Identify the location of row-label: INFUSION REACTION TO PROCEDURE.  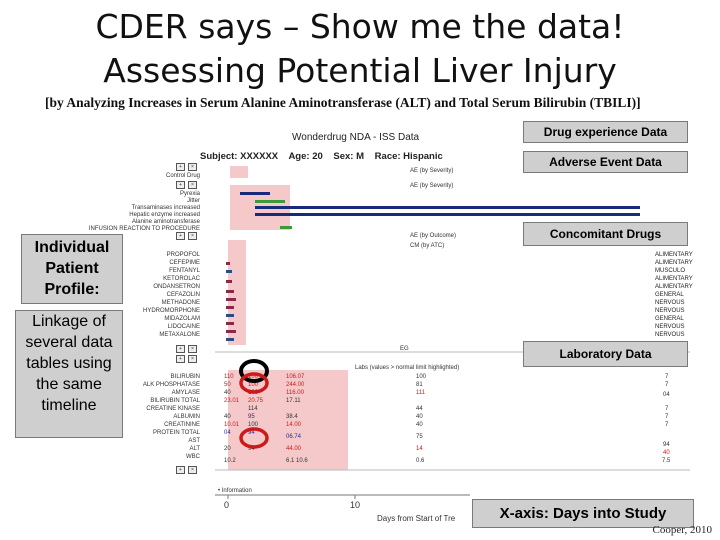
(144, 229).